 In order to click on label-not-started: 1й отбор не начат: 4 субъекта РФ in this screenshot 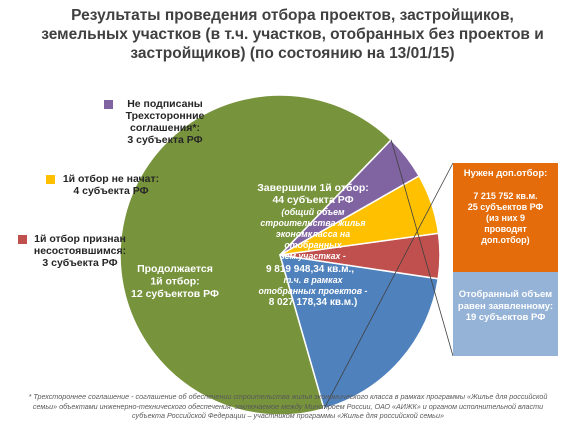, I will do `click(111, 185)`.